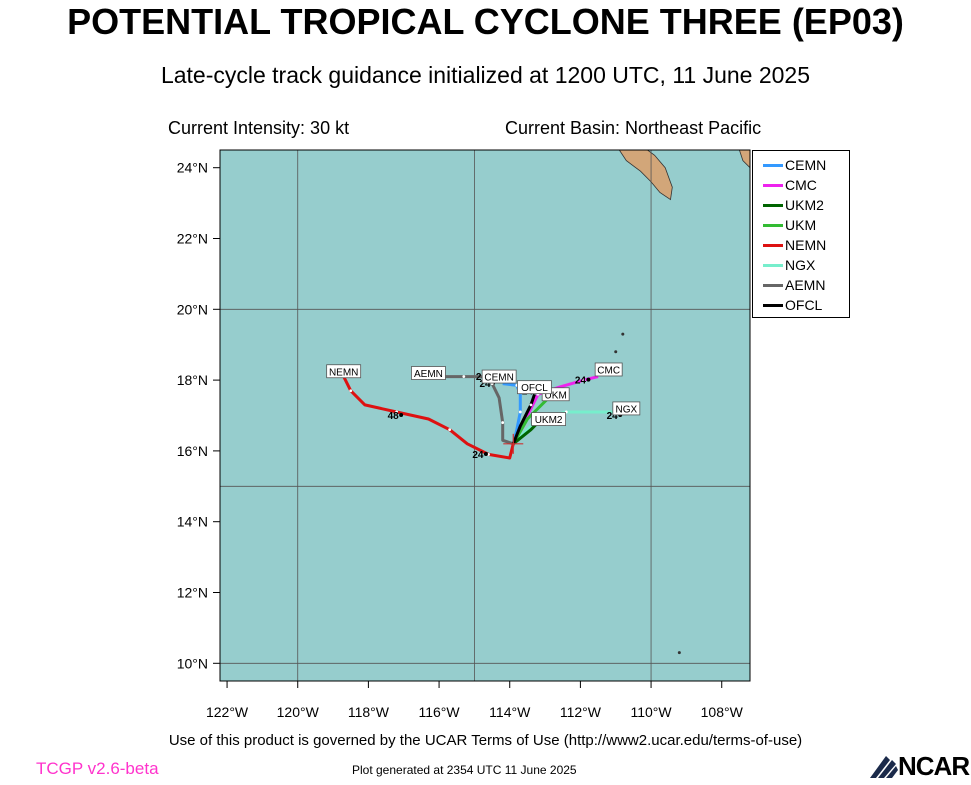 Image resolution: width=971 pixels, height=785 pixels. I want to click on lon-tick-label: 116°W, so click(439, 712).